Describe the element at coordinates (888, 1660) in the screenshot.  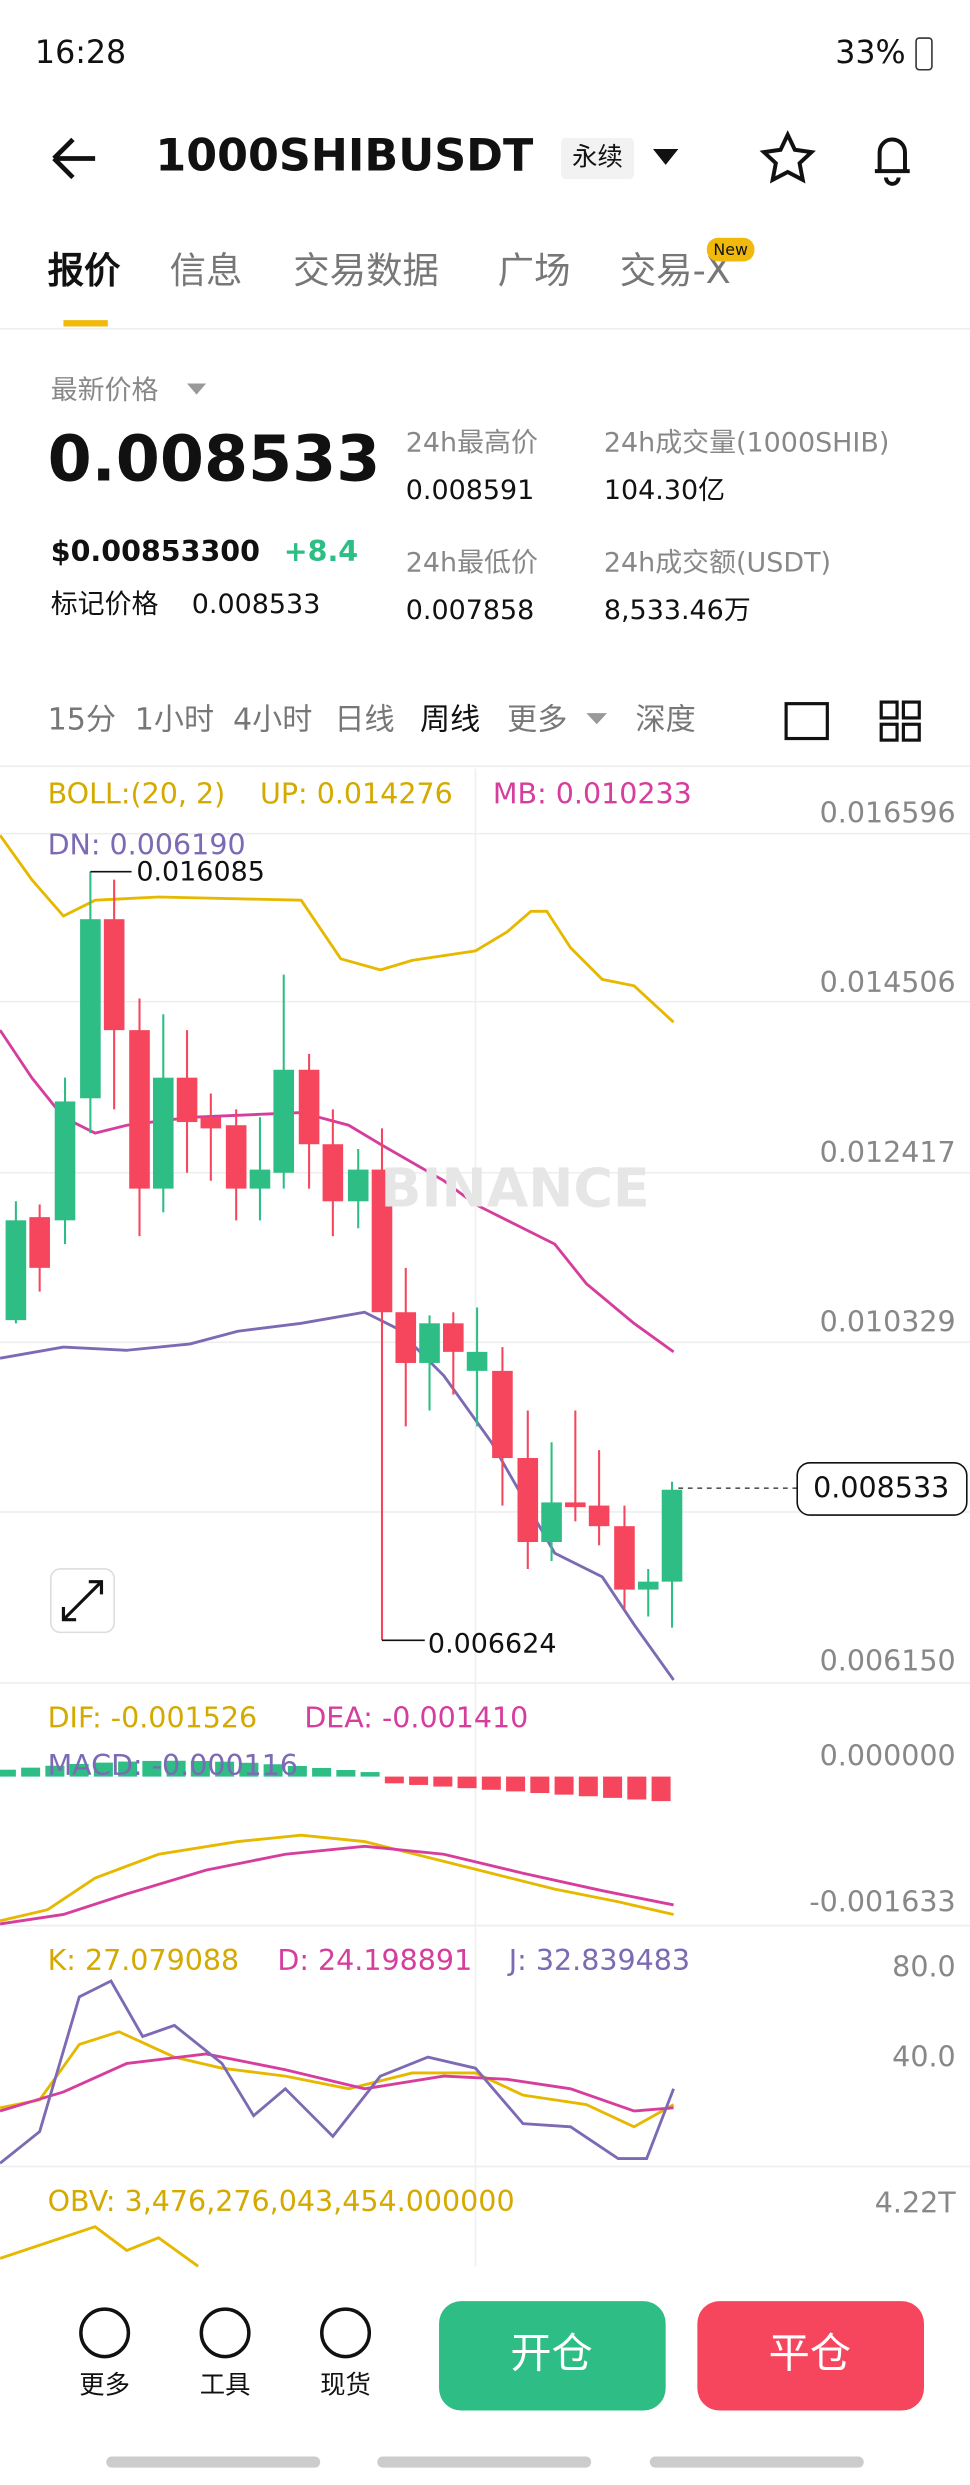
I see `price-axis: 0.006150` at that location.